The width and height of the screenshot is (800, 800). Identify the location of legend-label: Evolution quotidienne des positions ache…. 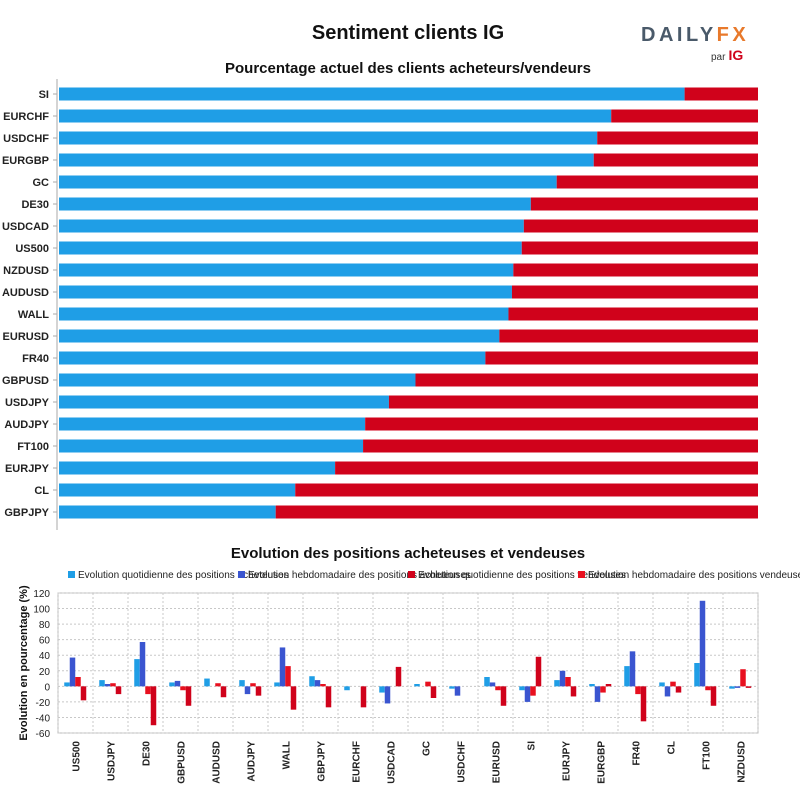
(183, 575).